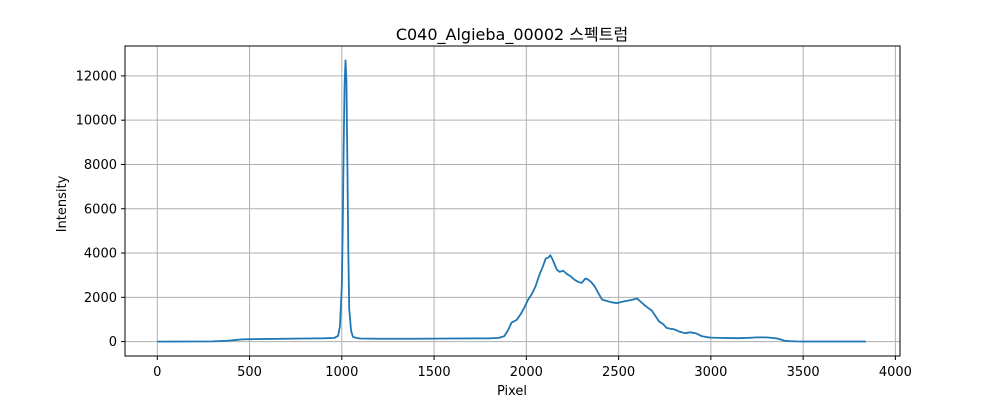 This screenshot has width=1000, height=400. What do you see at coordinates (526, 372) in the screenshot?
I see `x-tick-label: 2000` at bounding box center [526, 372].